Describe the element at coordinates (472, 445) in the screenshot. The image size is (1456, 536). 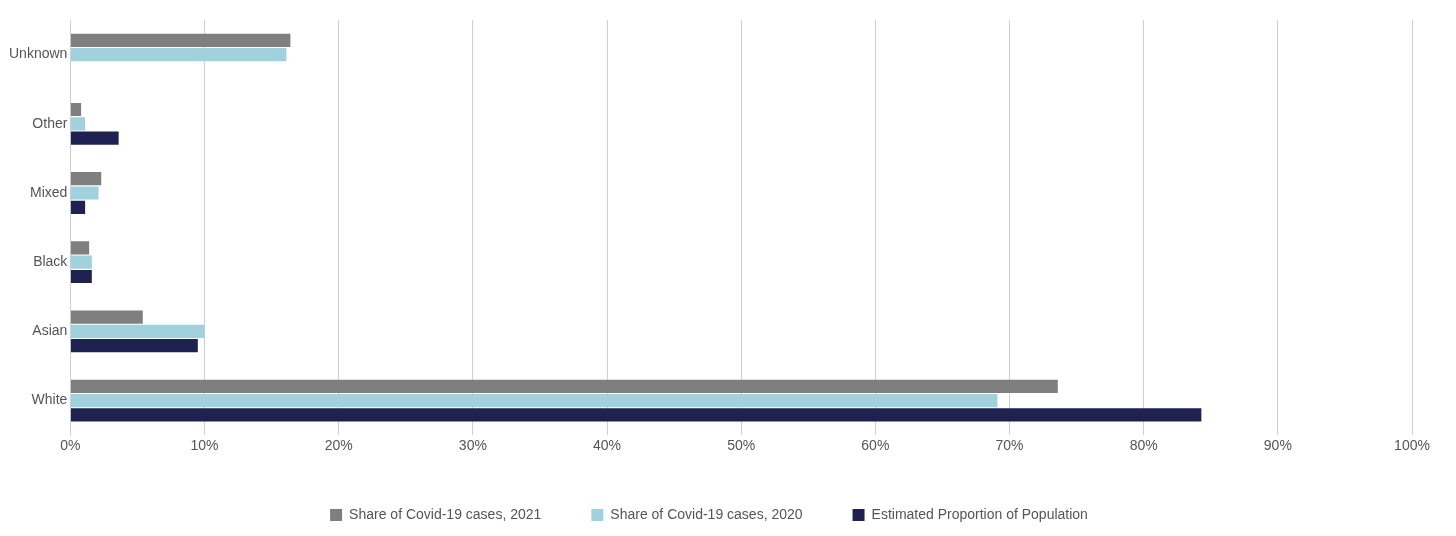
I see `x-tick-label: 30%` at that location.